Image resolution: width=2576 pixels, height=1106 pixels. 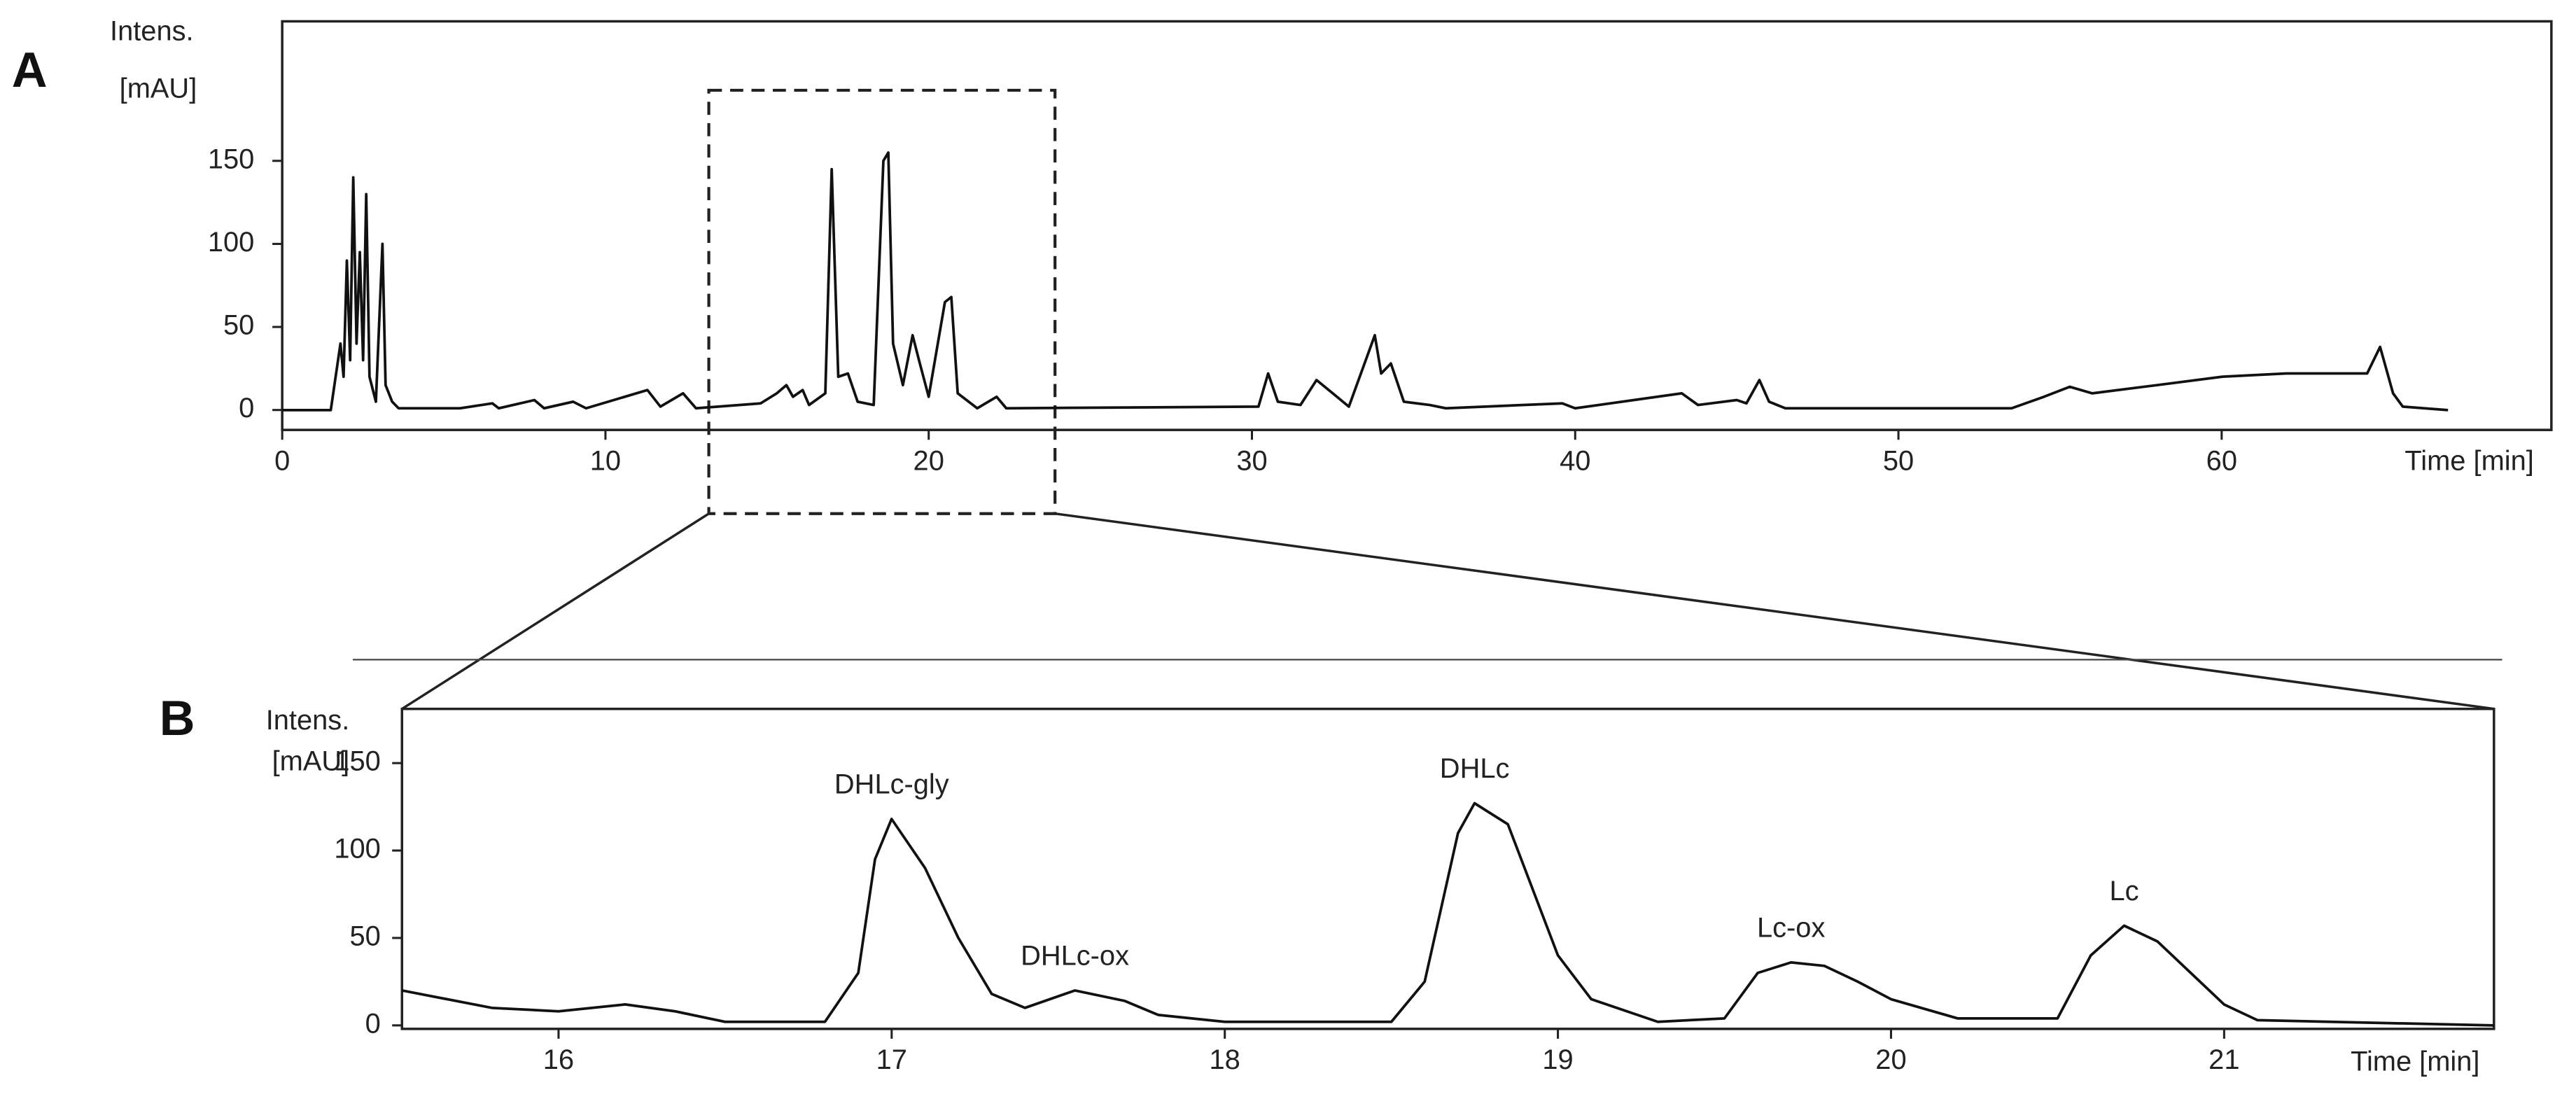 What do you see at coordinates (1251, 461) in the screenshot?
I see `x-tick-label: 30` at bounding box center [1251, 461].